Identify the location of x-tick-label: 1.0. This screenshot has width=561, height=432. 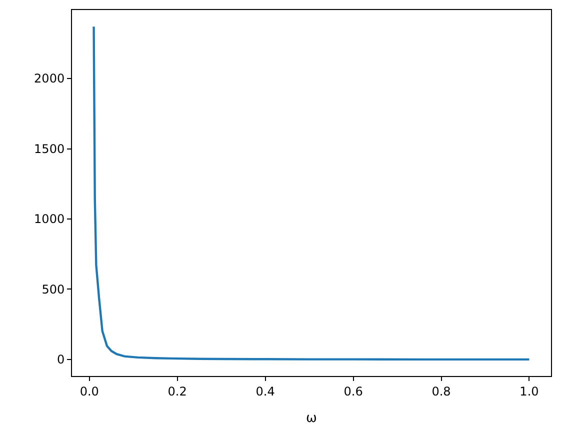
(529, 391).